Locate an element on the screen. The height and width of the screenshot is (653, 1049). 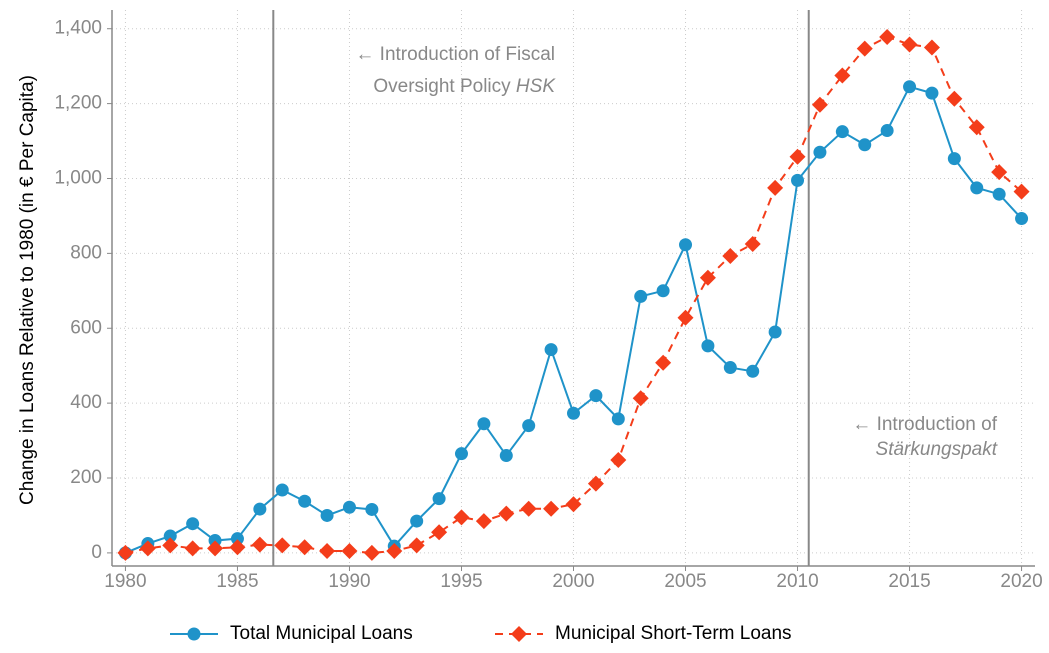
y-tick-label: 0 is located at coordinates (96, 552).